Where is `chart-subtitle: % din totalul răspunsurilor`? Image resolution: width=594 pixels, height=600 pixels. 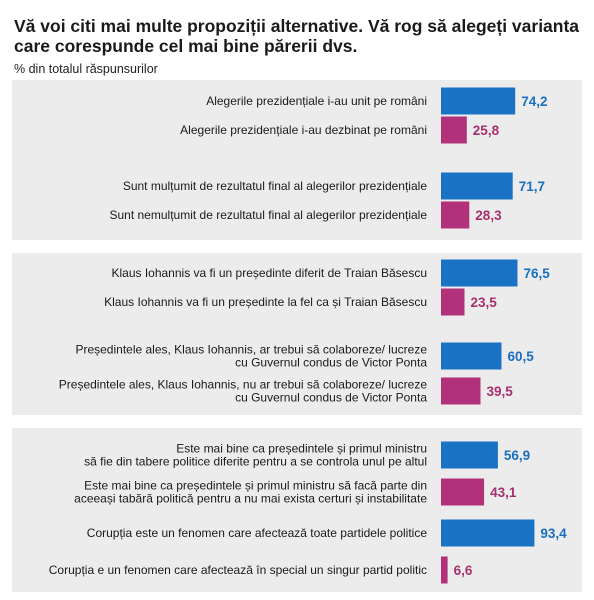
chart-subtitle: % din totalul răspunsurilor is located at coordinates (86, 69).